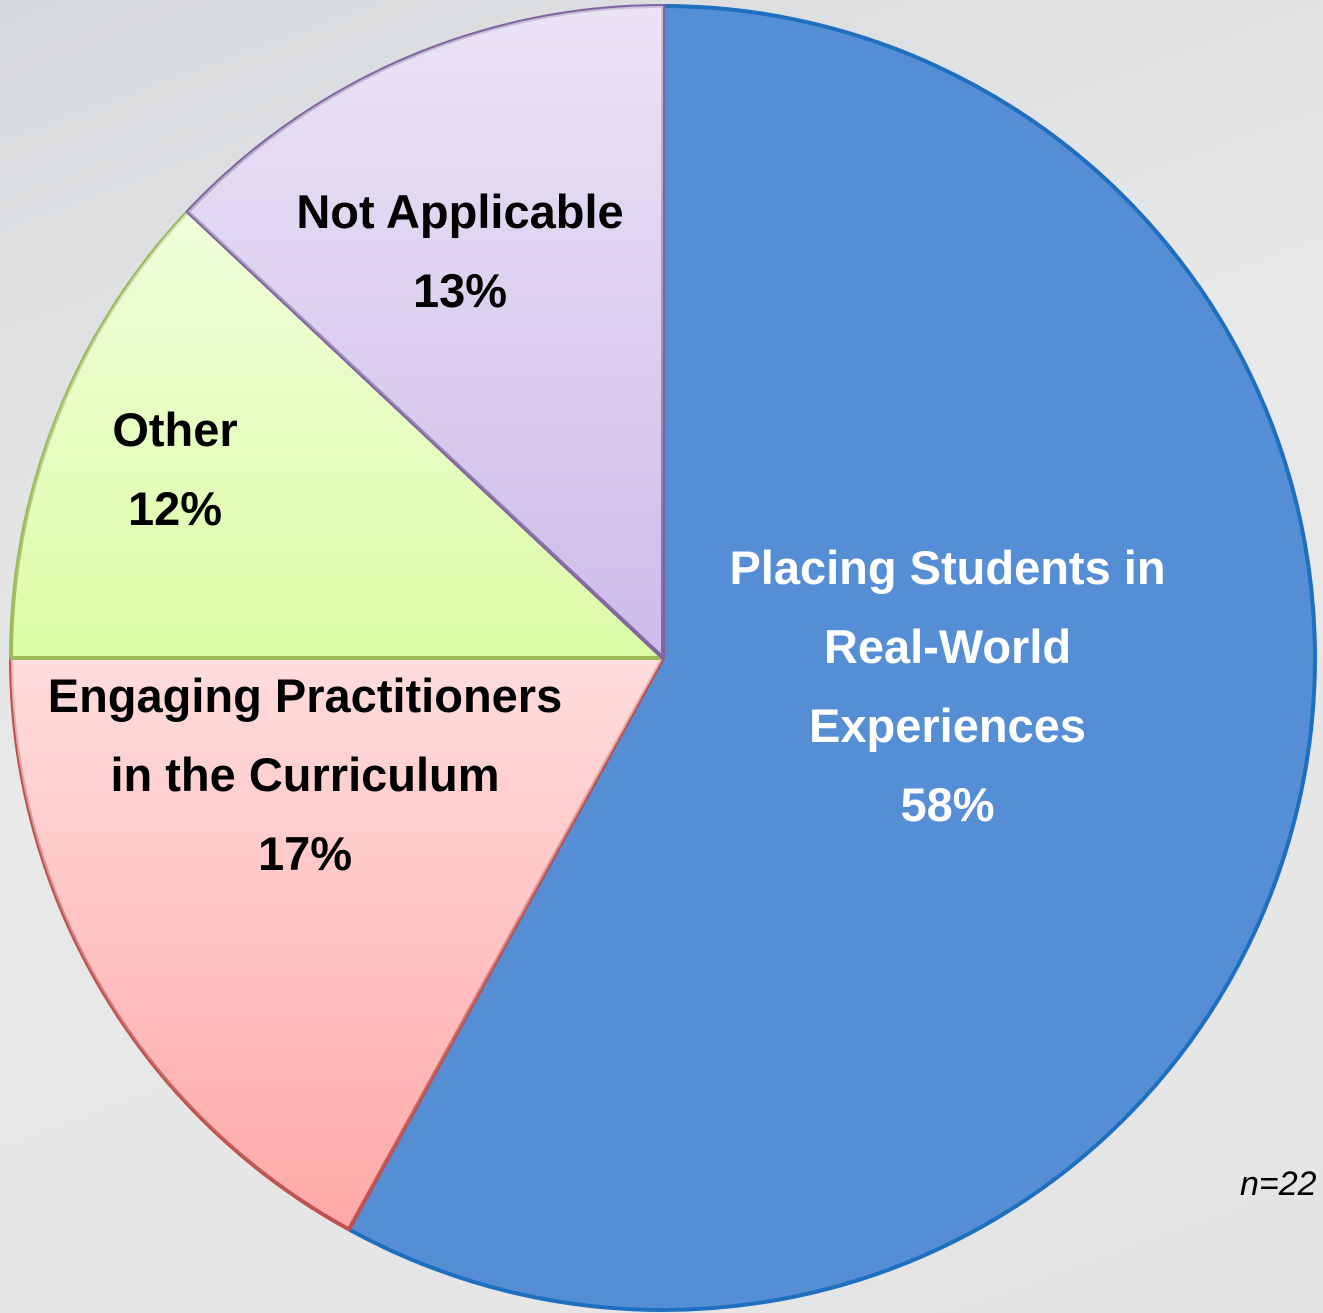 The image size is (1323, 1313). I want to click on value-label: 17%, so click(305, 853).